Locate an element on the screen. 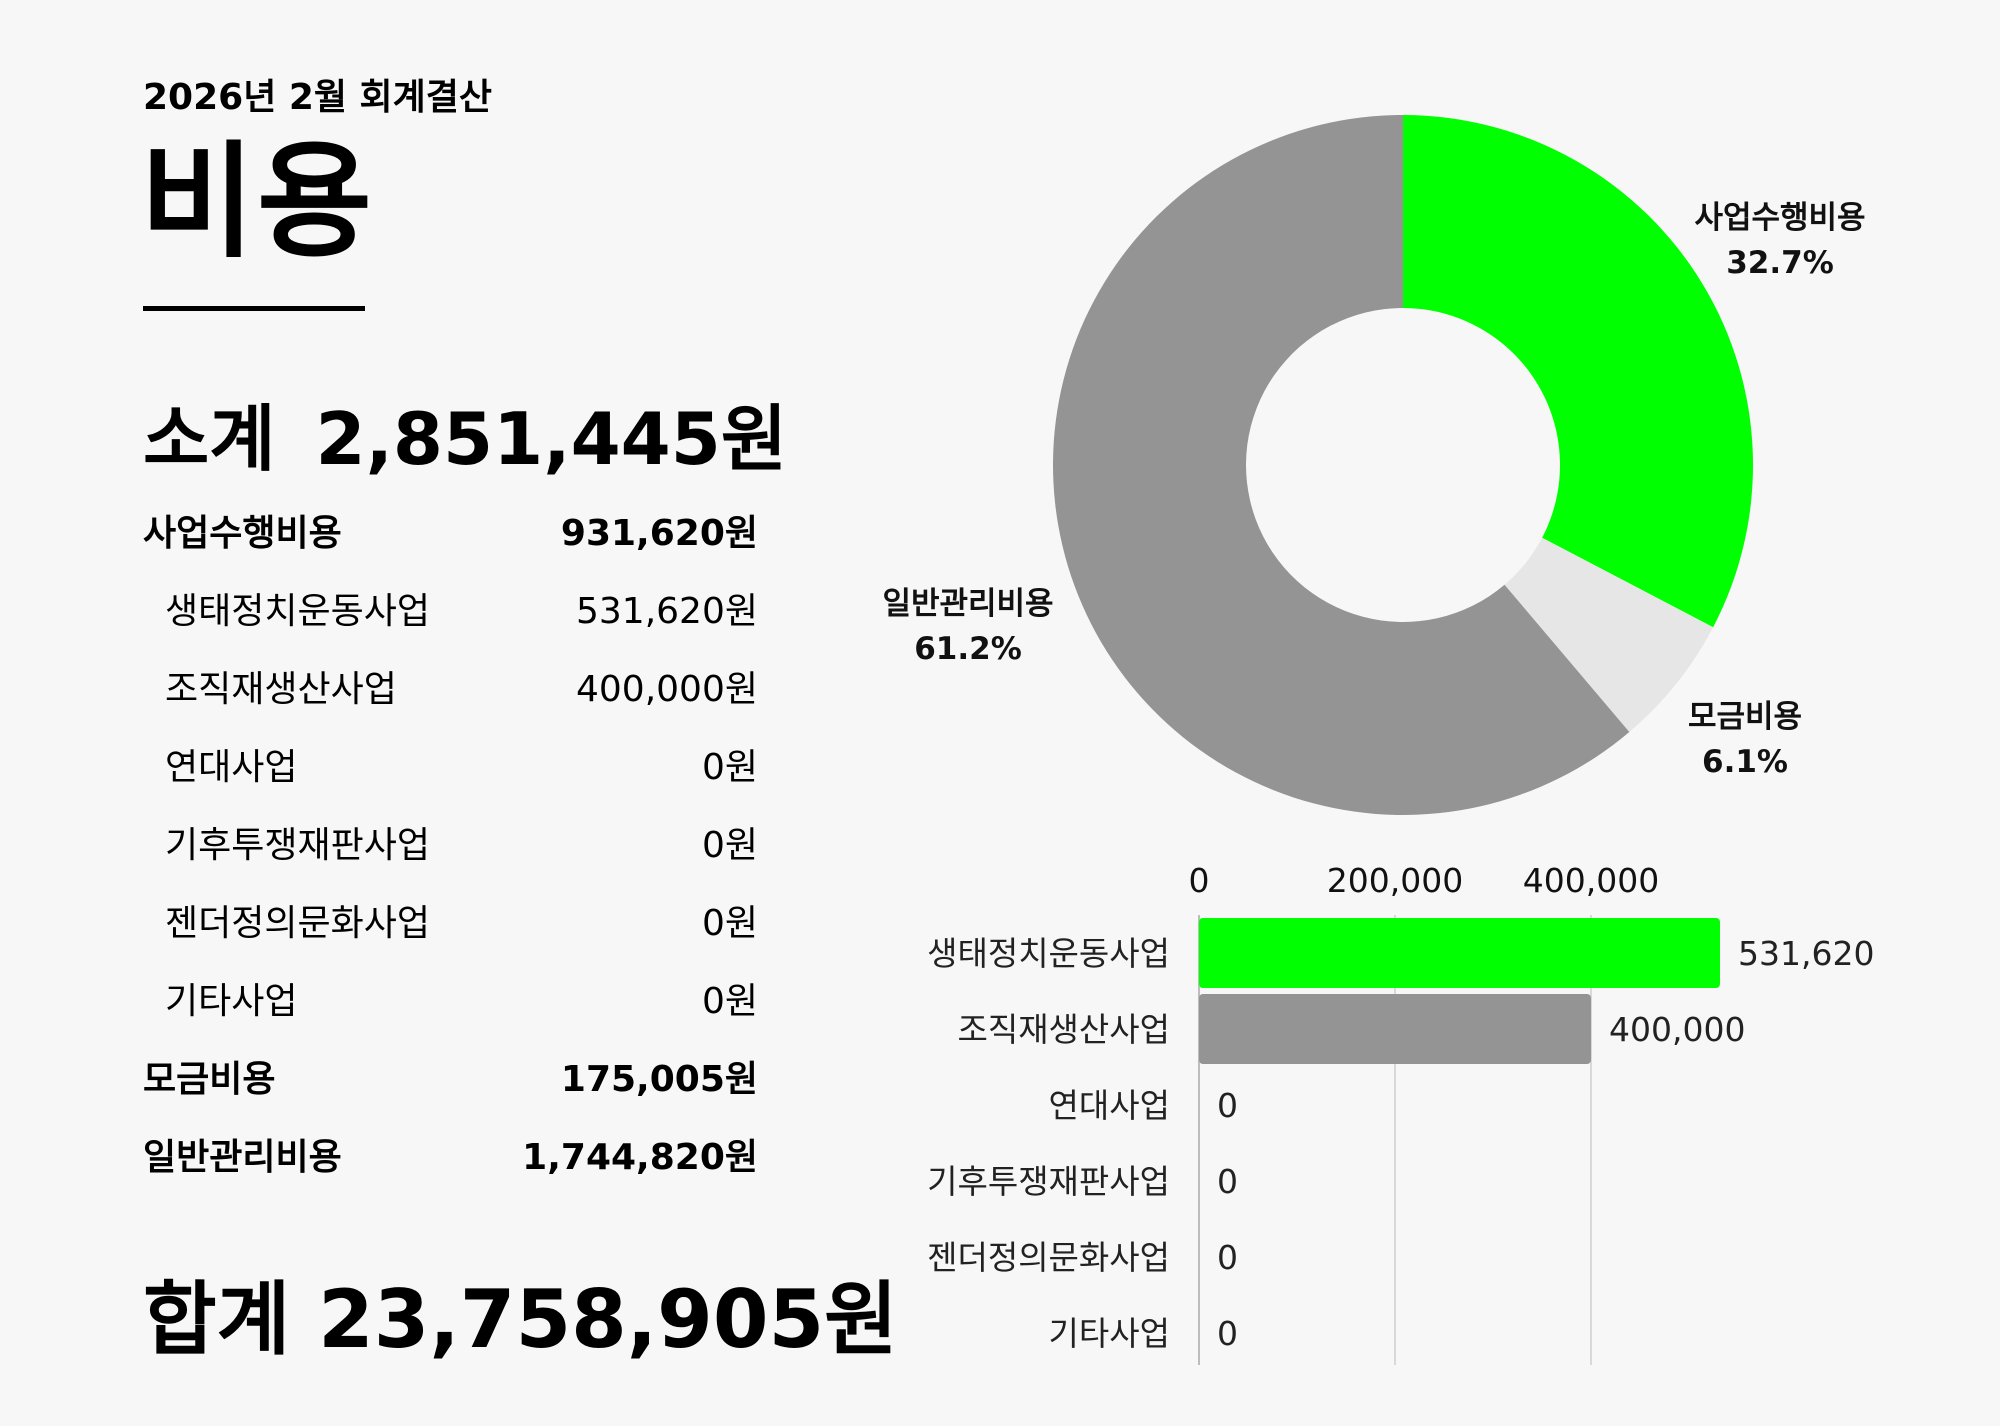 The height and width of the screenshot is (1426, 2000). expense-row-label: 연대사업 is located at coordinates (231, 767).